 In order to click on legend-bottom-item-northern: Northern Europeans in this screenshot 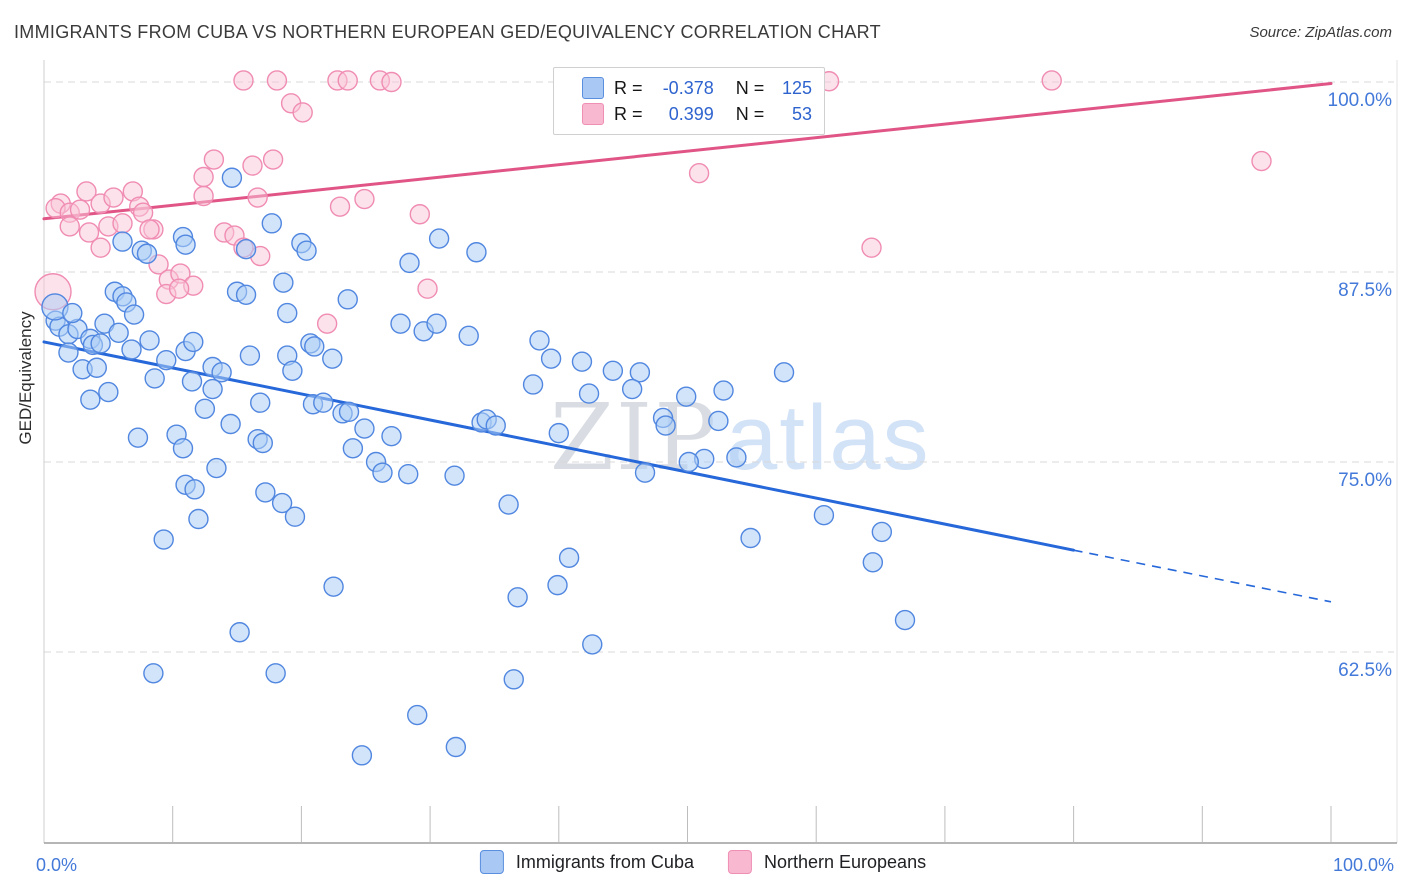, I will do `click(827, 862)`.